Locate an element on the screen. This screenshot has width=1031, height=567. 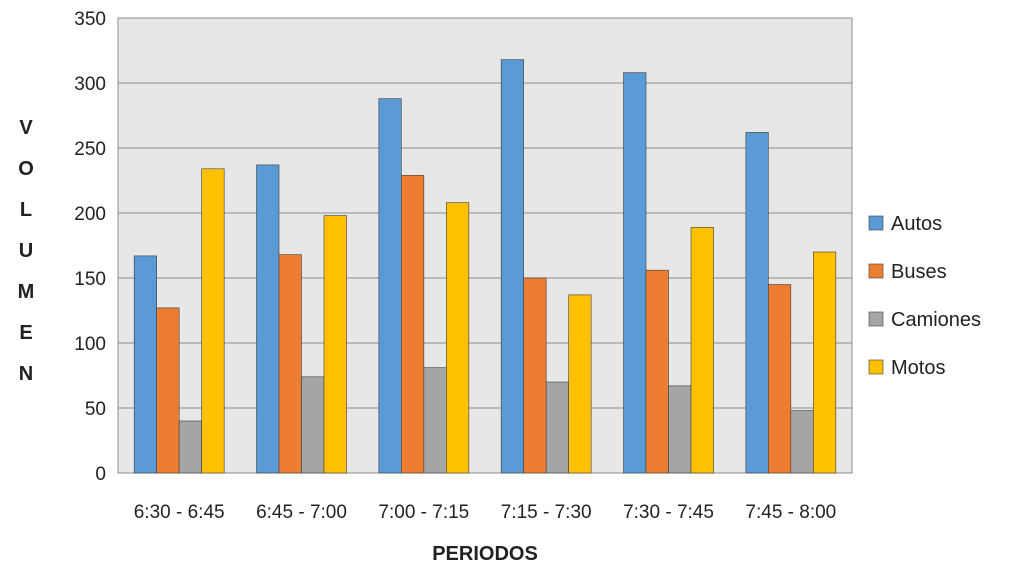
y-axis-title-letter: V is located at coordinates (26, 128).